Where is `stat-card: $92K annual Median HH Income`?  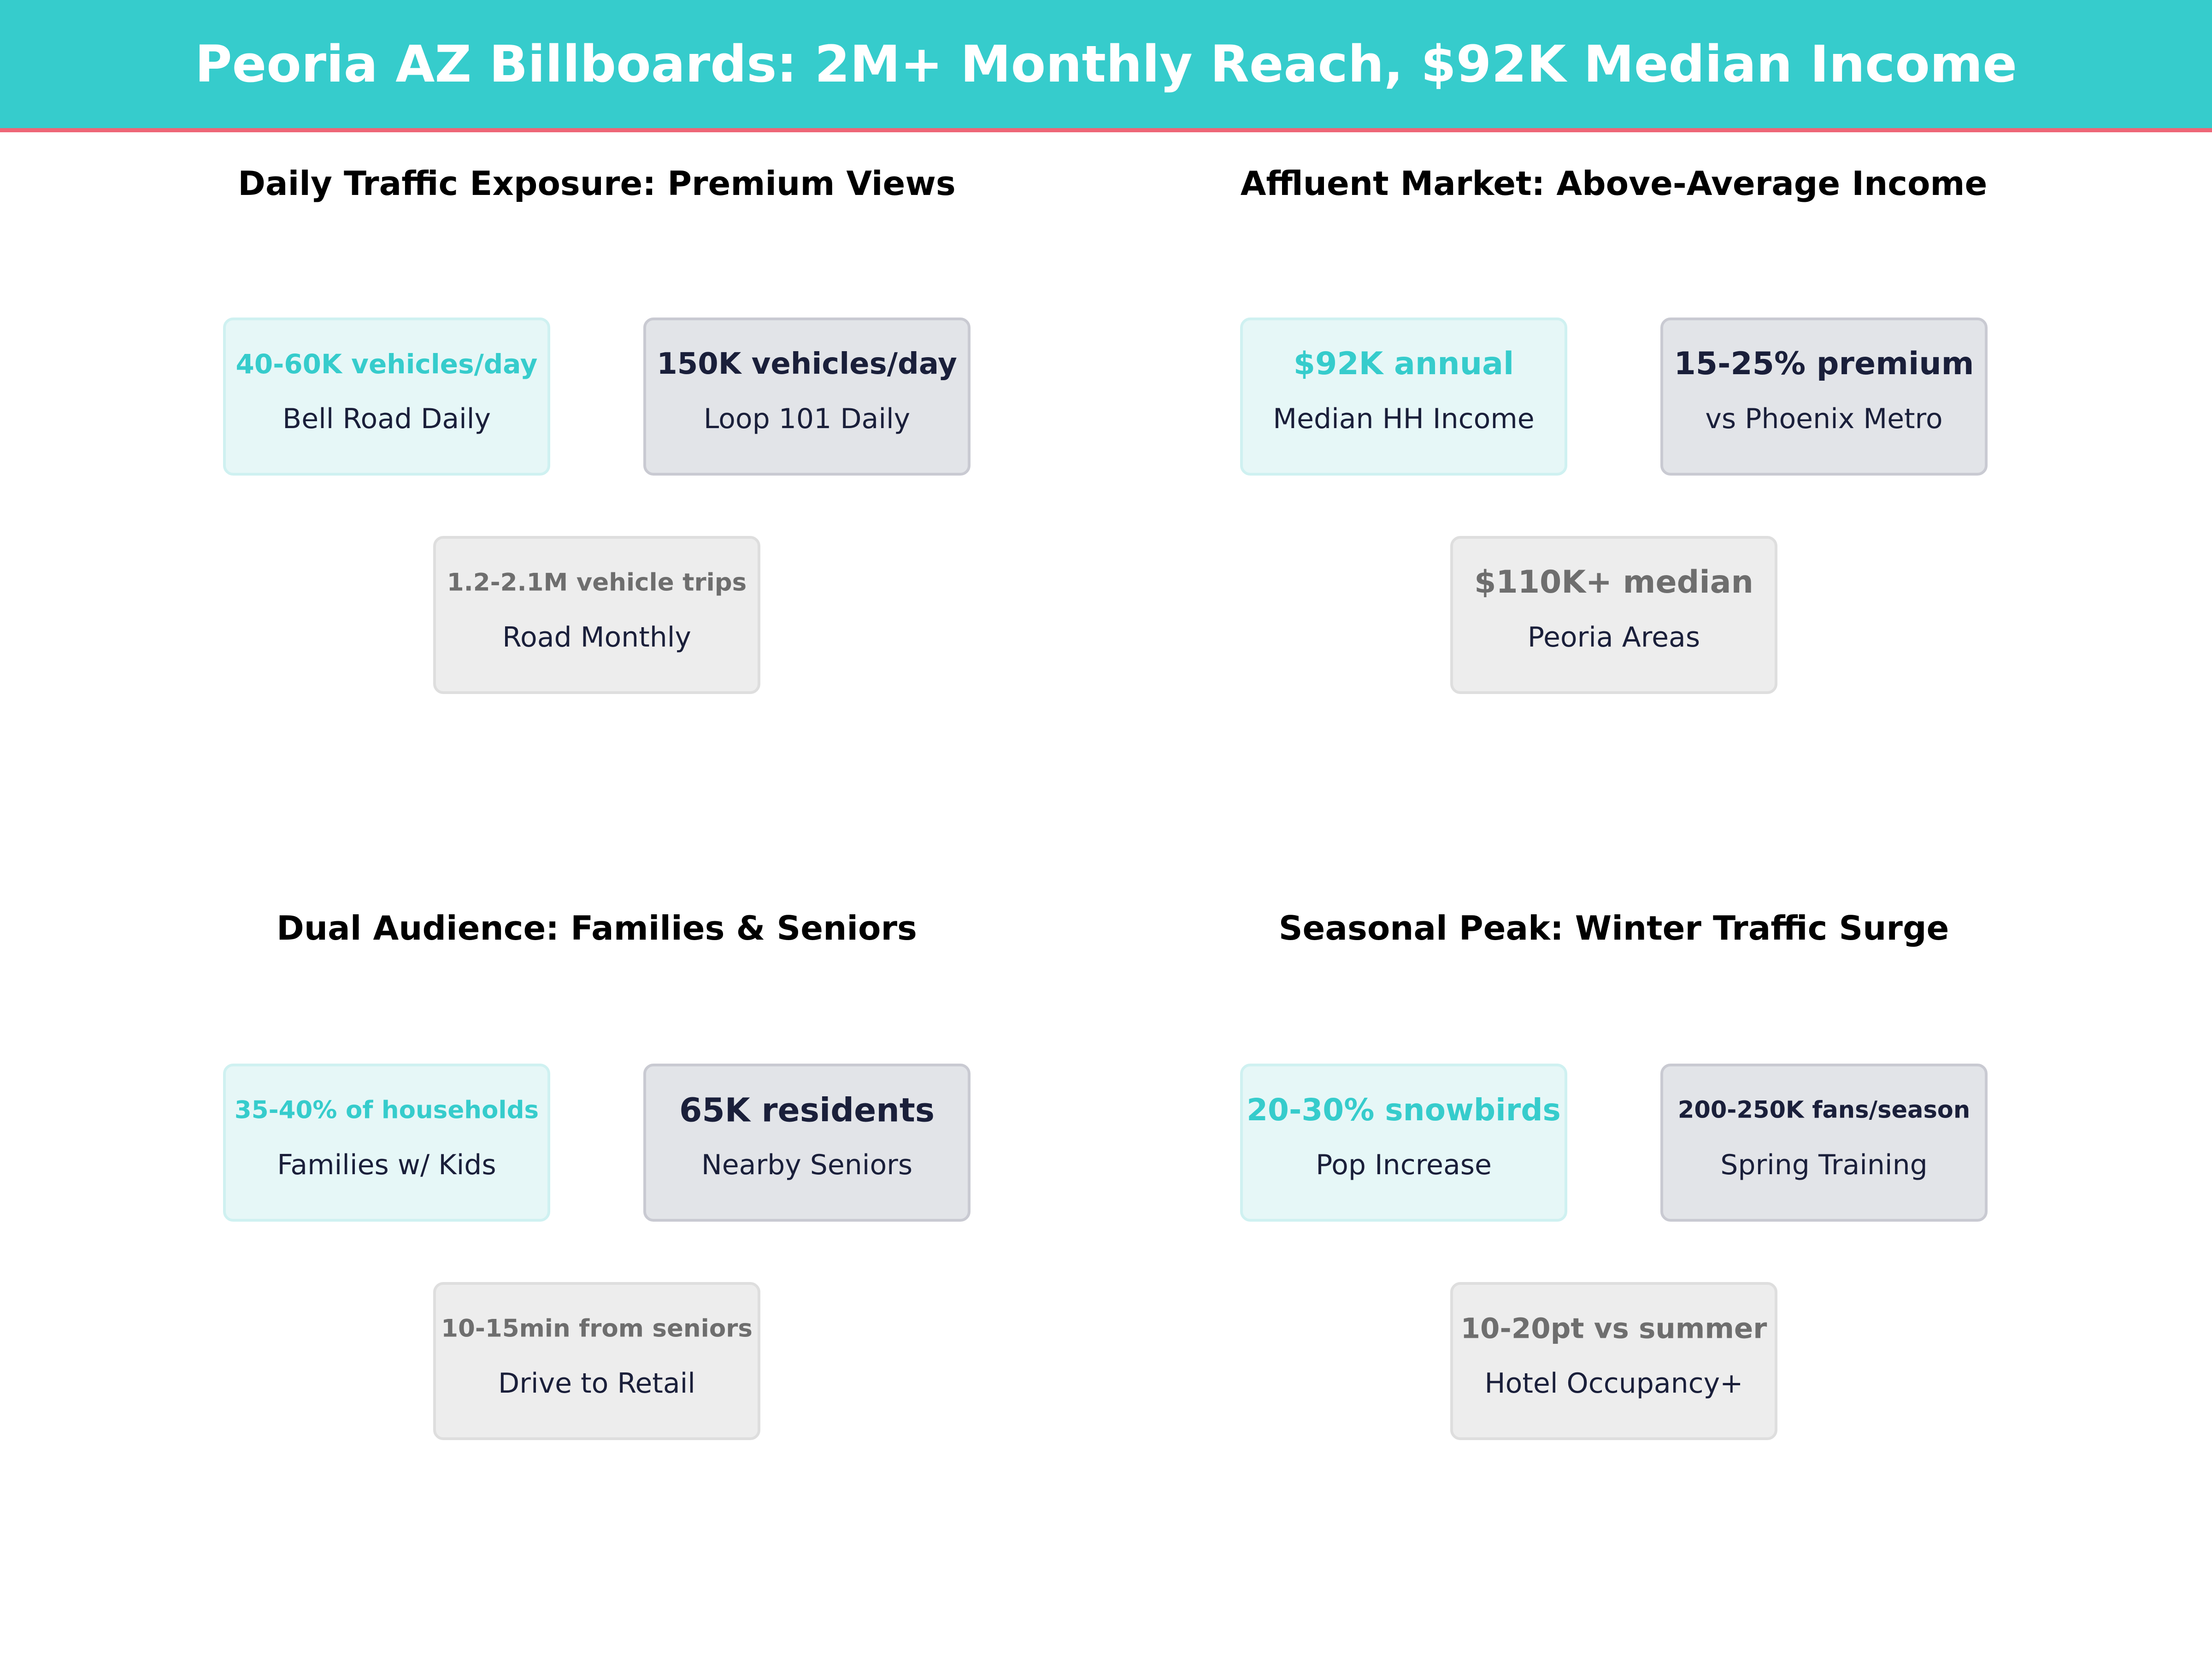
stat-card: $92K annual Median HH Income is located at coordinates (1403, 397).